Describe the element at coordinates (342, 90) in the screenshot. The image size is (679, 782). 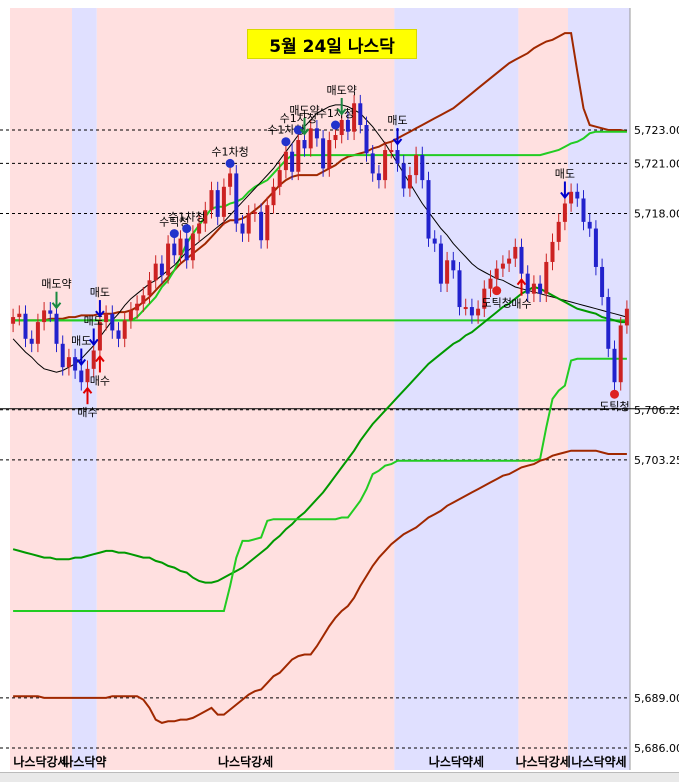
I see `signal-label: 매도약` at that location.